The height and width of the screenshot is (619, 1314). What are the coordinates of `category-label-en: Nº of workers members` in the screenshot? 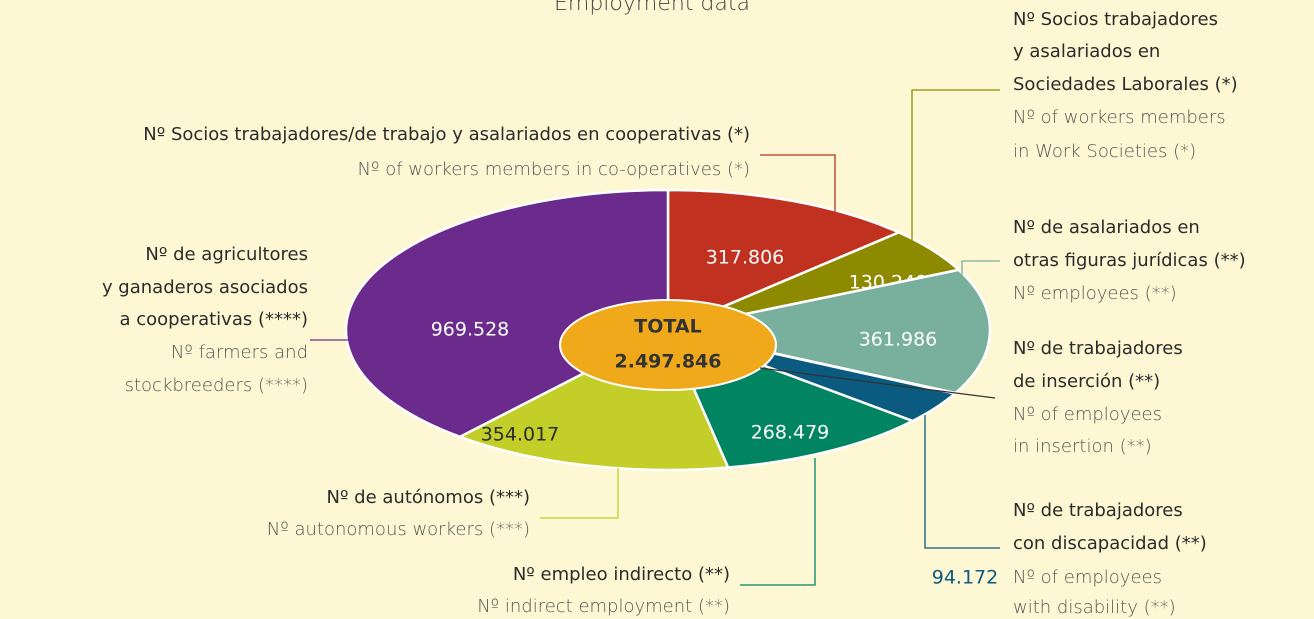 It's located at (1119, 117).